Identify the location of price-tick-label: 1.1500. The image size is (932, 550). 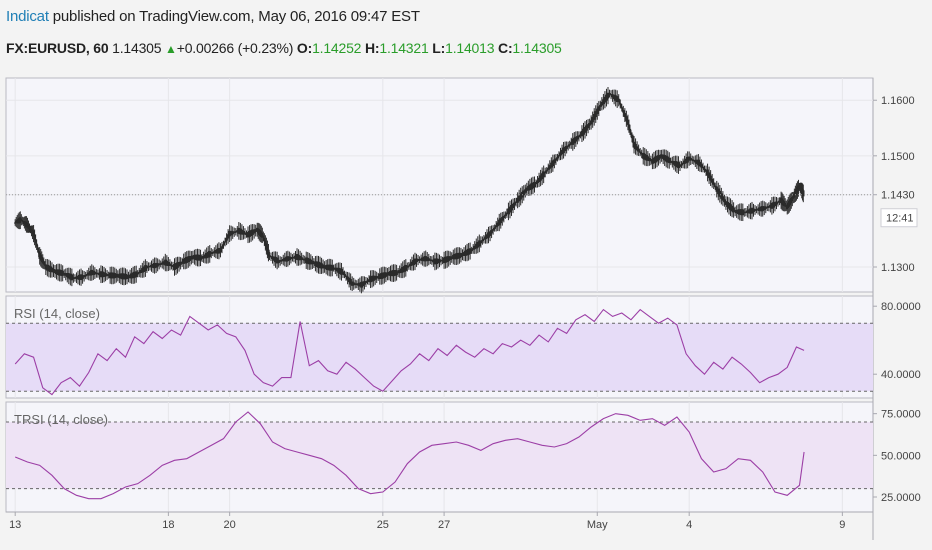
(898, 157).